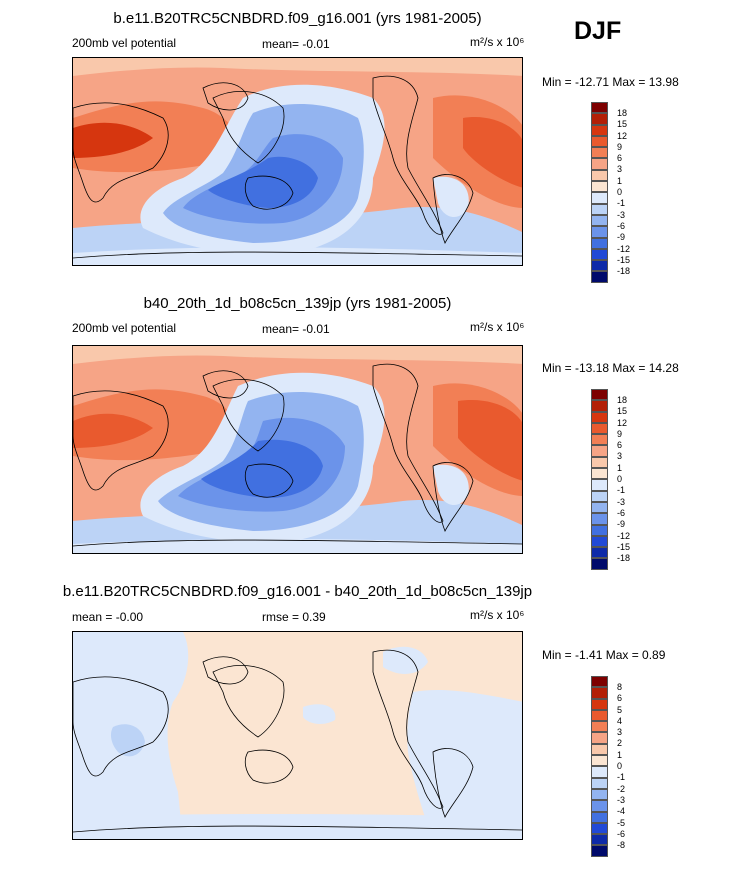 The width and height of the screenshot is (733, 872). Describe the element at coordinates (610, 368) in the screenshot. I see `panel-2-minmax: Min = -13.18 Max = 14.28` at that location.